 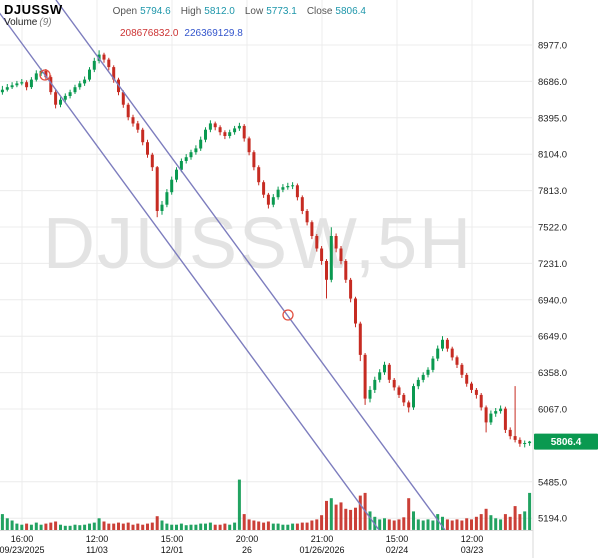 I want to click on price-axis-label: 6358.0, so click(x=552, y=373).